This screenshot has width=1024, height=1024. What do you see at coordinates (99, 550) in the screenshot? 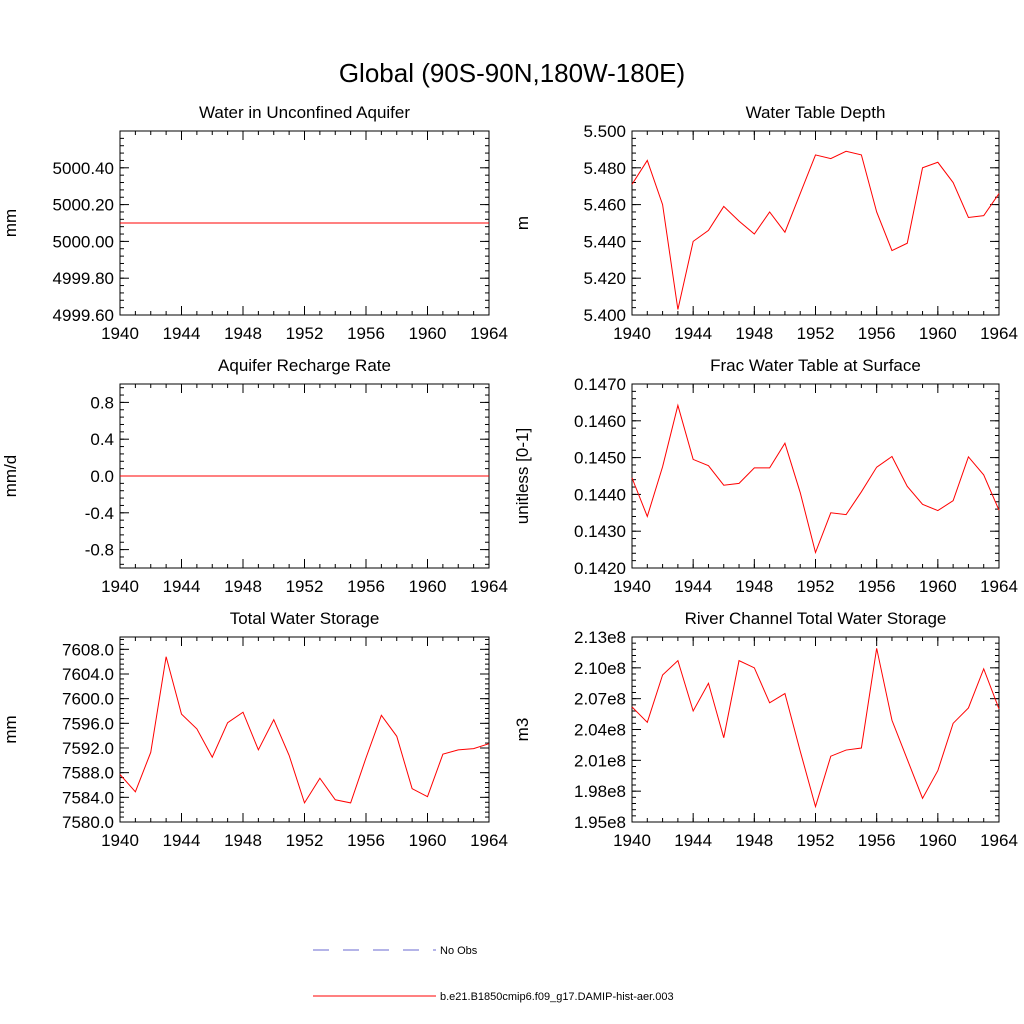
I see `y-tick-label: -0.8` at bounding box center [99, 550].